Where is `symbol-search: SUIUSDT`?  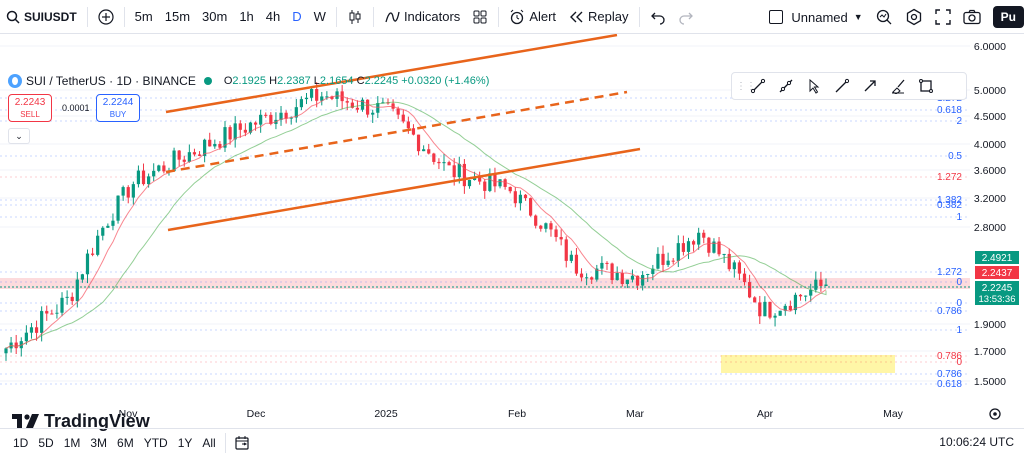
symbol-search: SUIUSDT is located at coordinates (41, 17).